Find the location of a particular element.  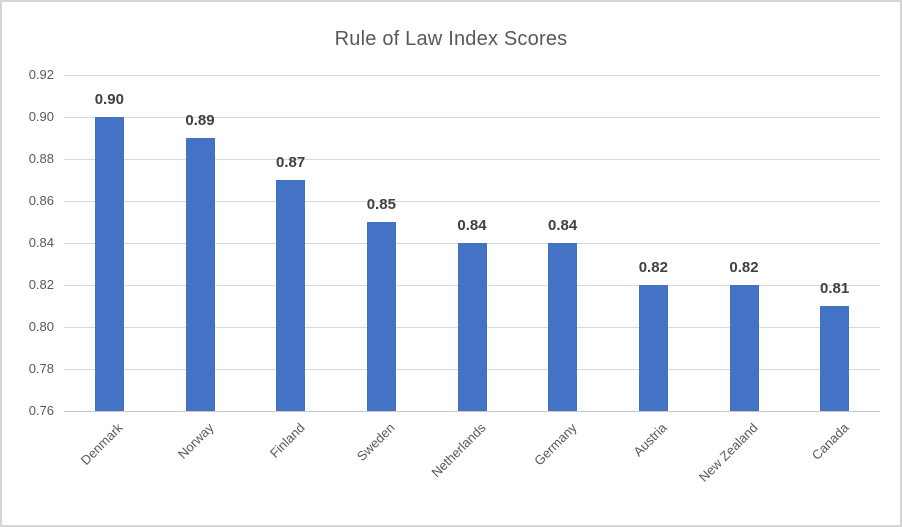

x-tick-label: Netherlands is located at coordinates (458, 450).